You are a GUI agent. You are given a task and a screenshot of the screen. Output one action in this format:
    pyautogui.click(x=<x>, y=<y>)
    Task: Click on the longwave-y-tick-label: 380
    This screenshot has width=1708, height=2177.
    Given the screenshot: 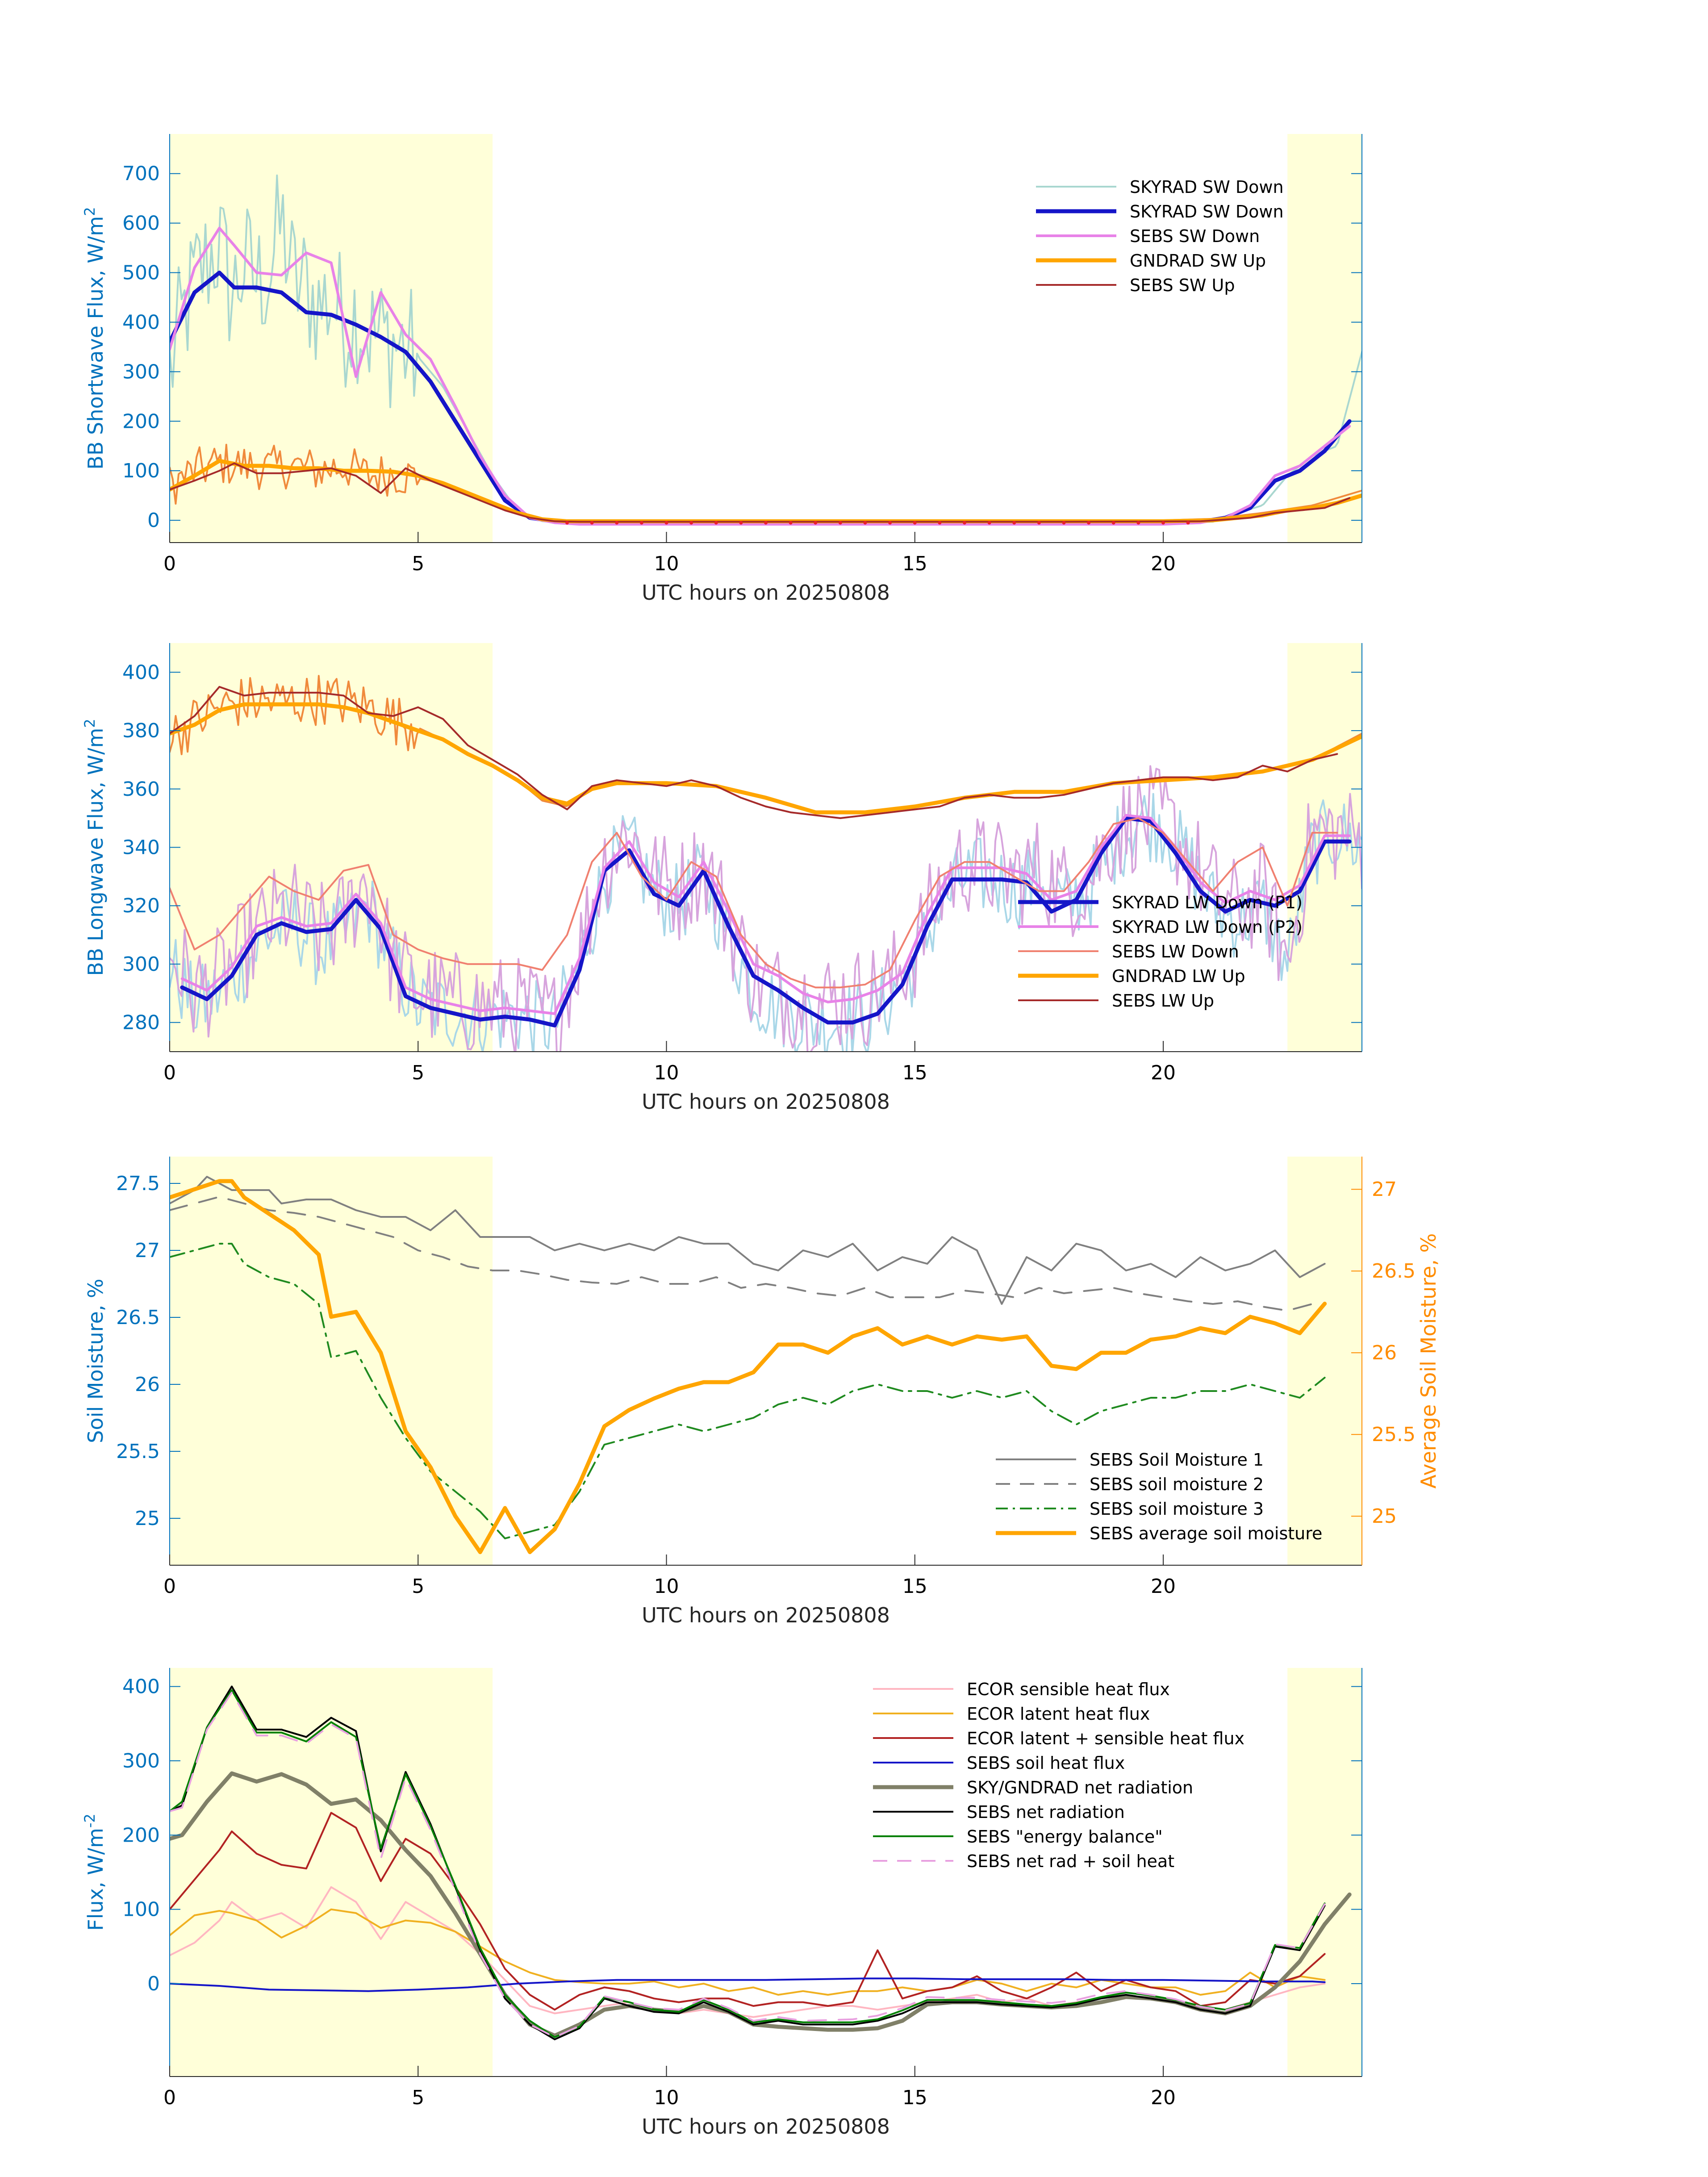 What is the action you would take?
    pyautogui.click(x=141, y=730)
    